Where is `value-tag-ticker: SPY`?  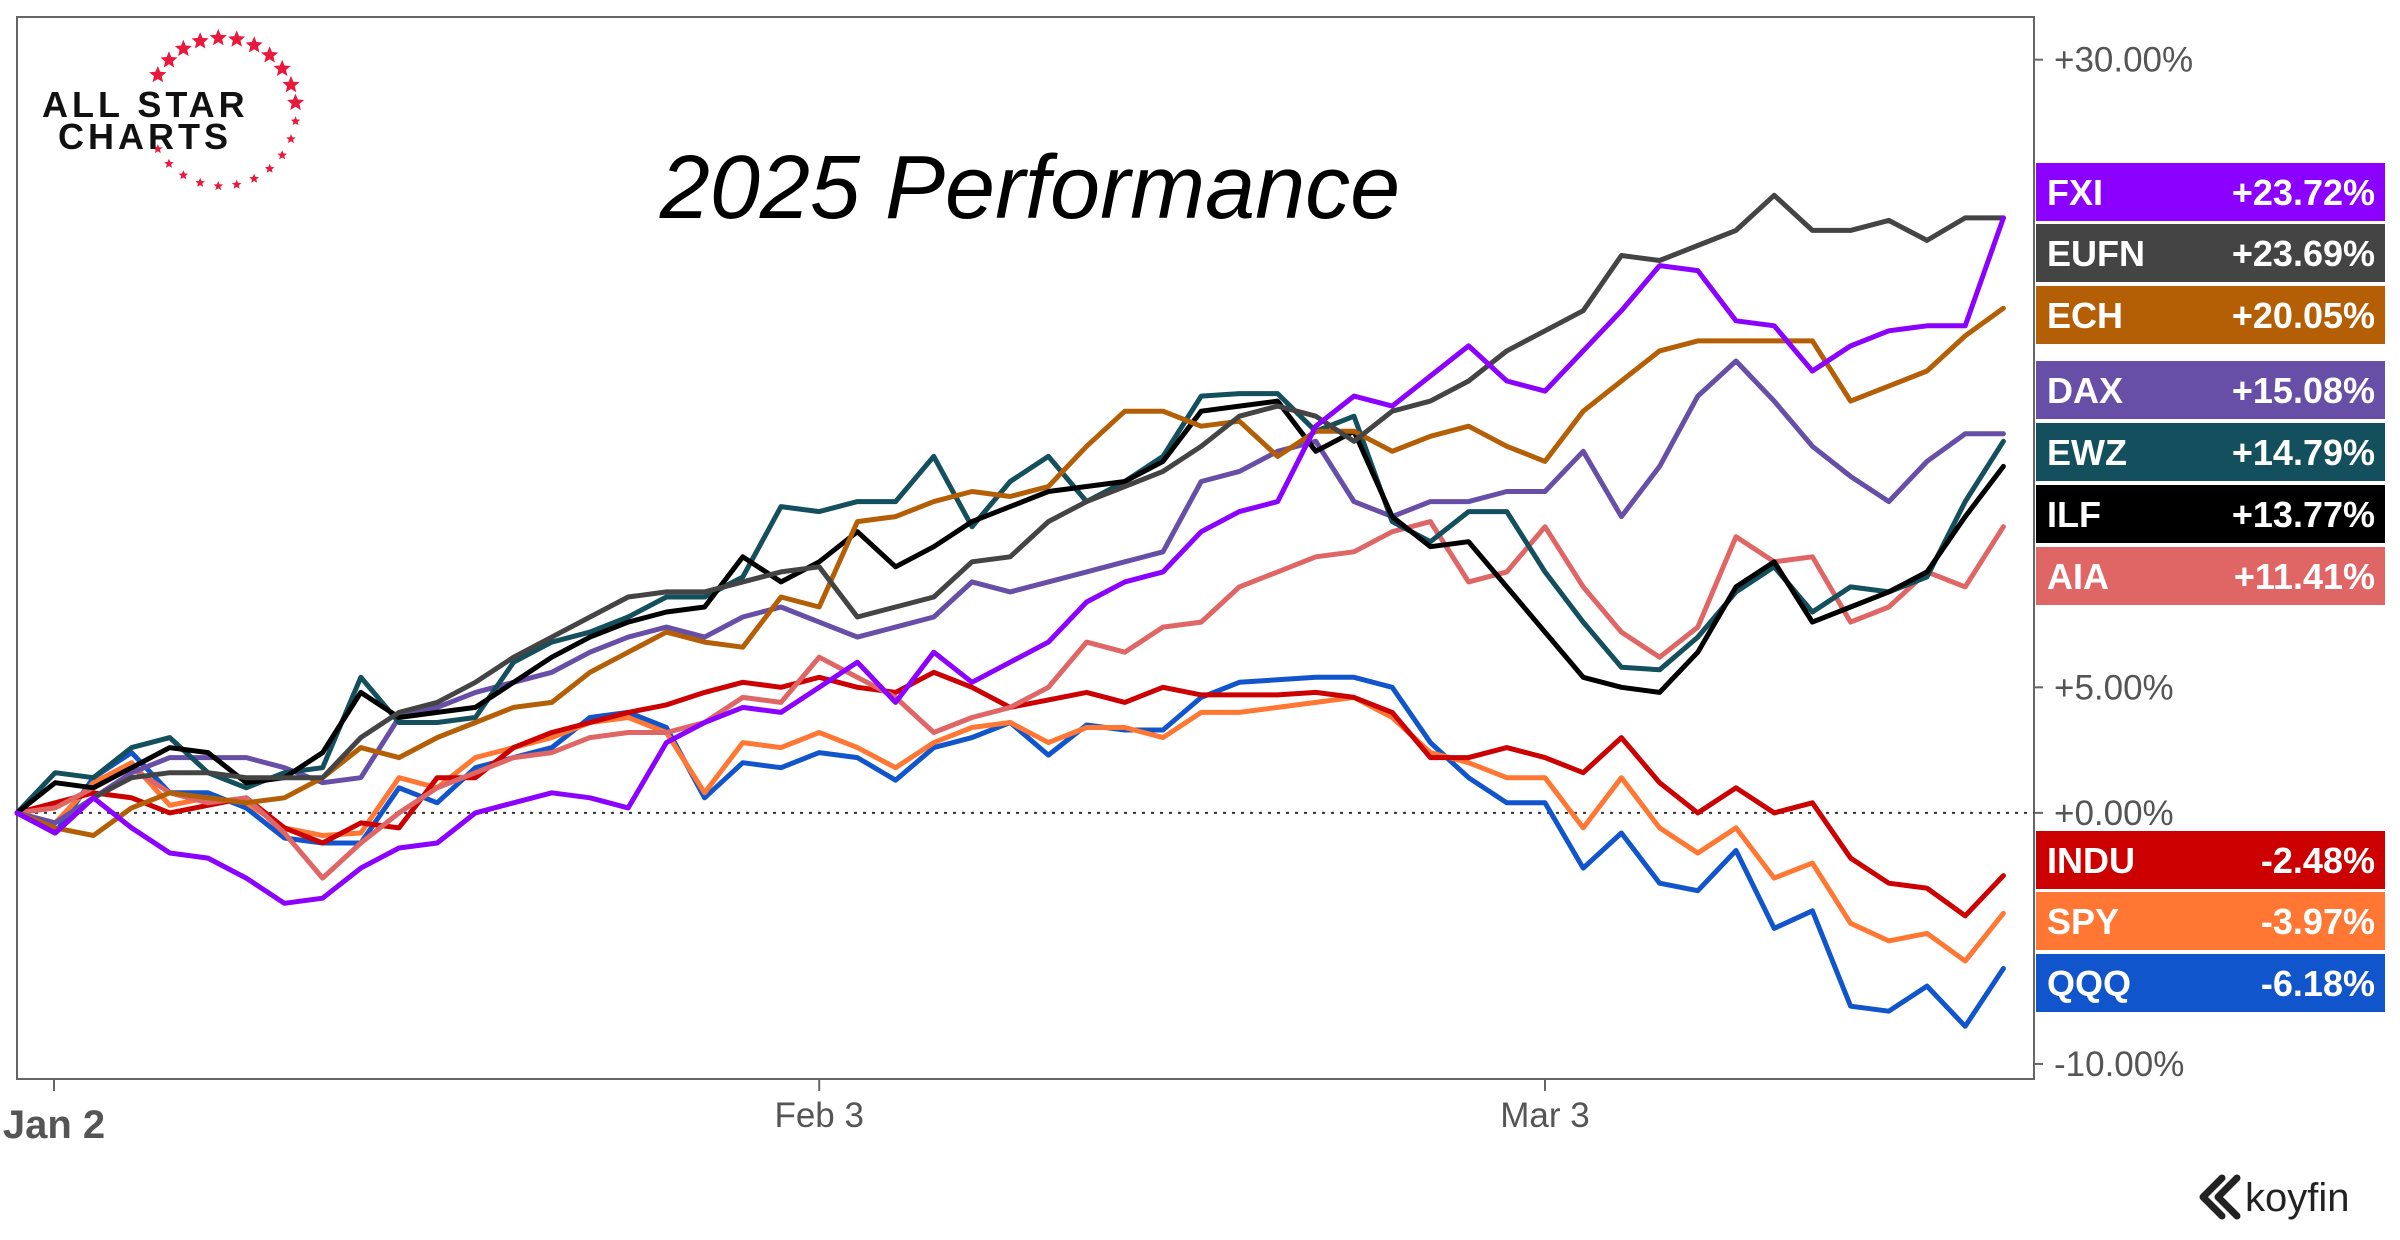
value-tag-ticker: SPY is located at coordinates (2083, 921).